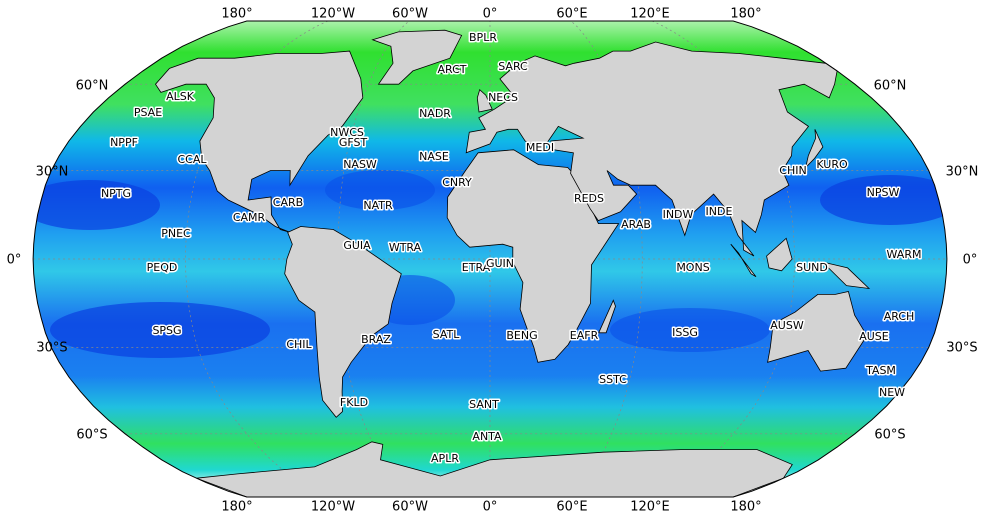 Image resolution: width=984 pixels, height=522 pixels. Describe the element at coordinates (299, 344) in the screenshot. I see `province-label: CHIL` at that location.